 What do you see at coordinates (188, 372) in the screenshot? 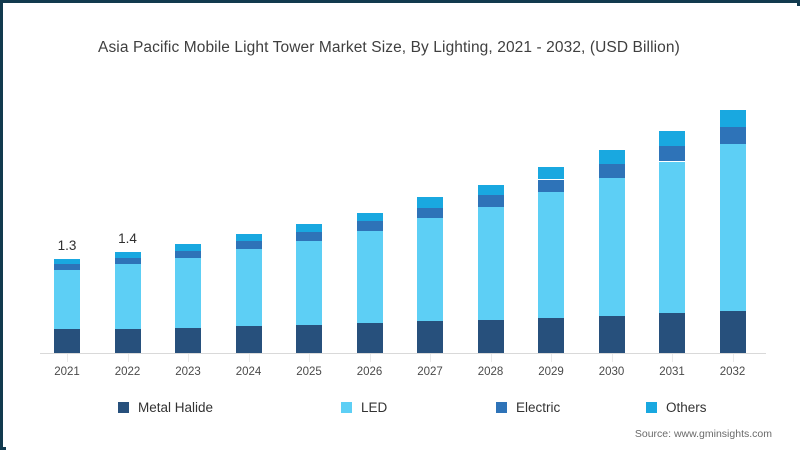
I see `x-tick-label-2023: 2023` at bounding box center [188, 372].